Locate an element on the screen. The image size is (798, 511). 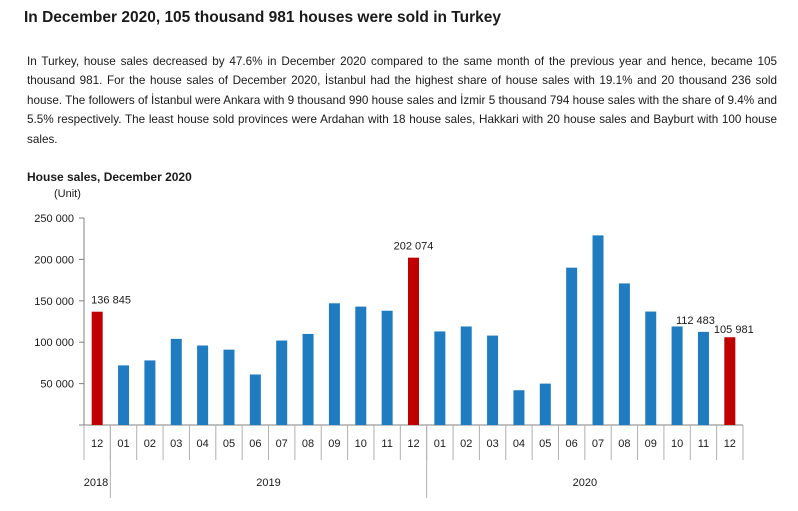
y-tick-label: 250 000 is located at coordinates (54, 219).